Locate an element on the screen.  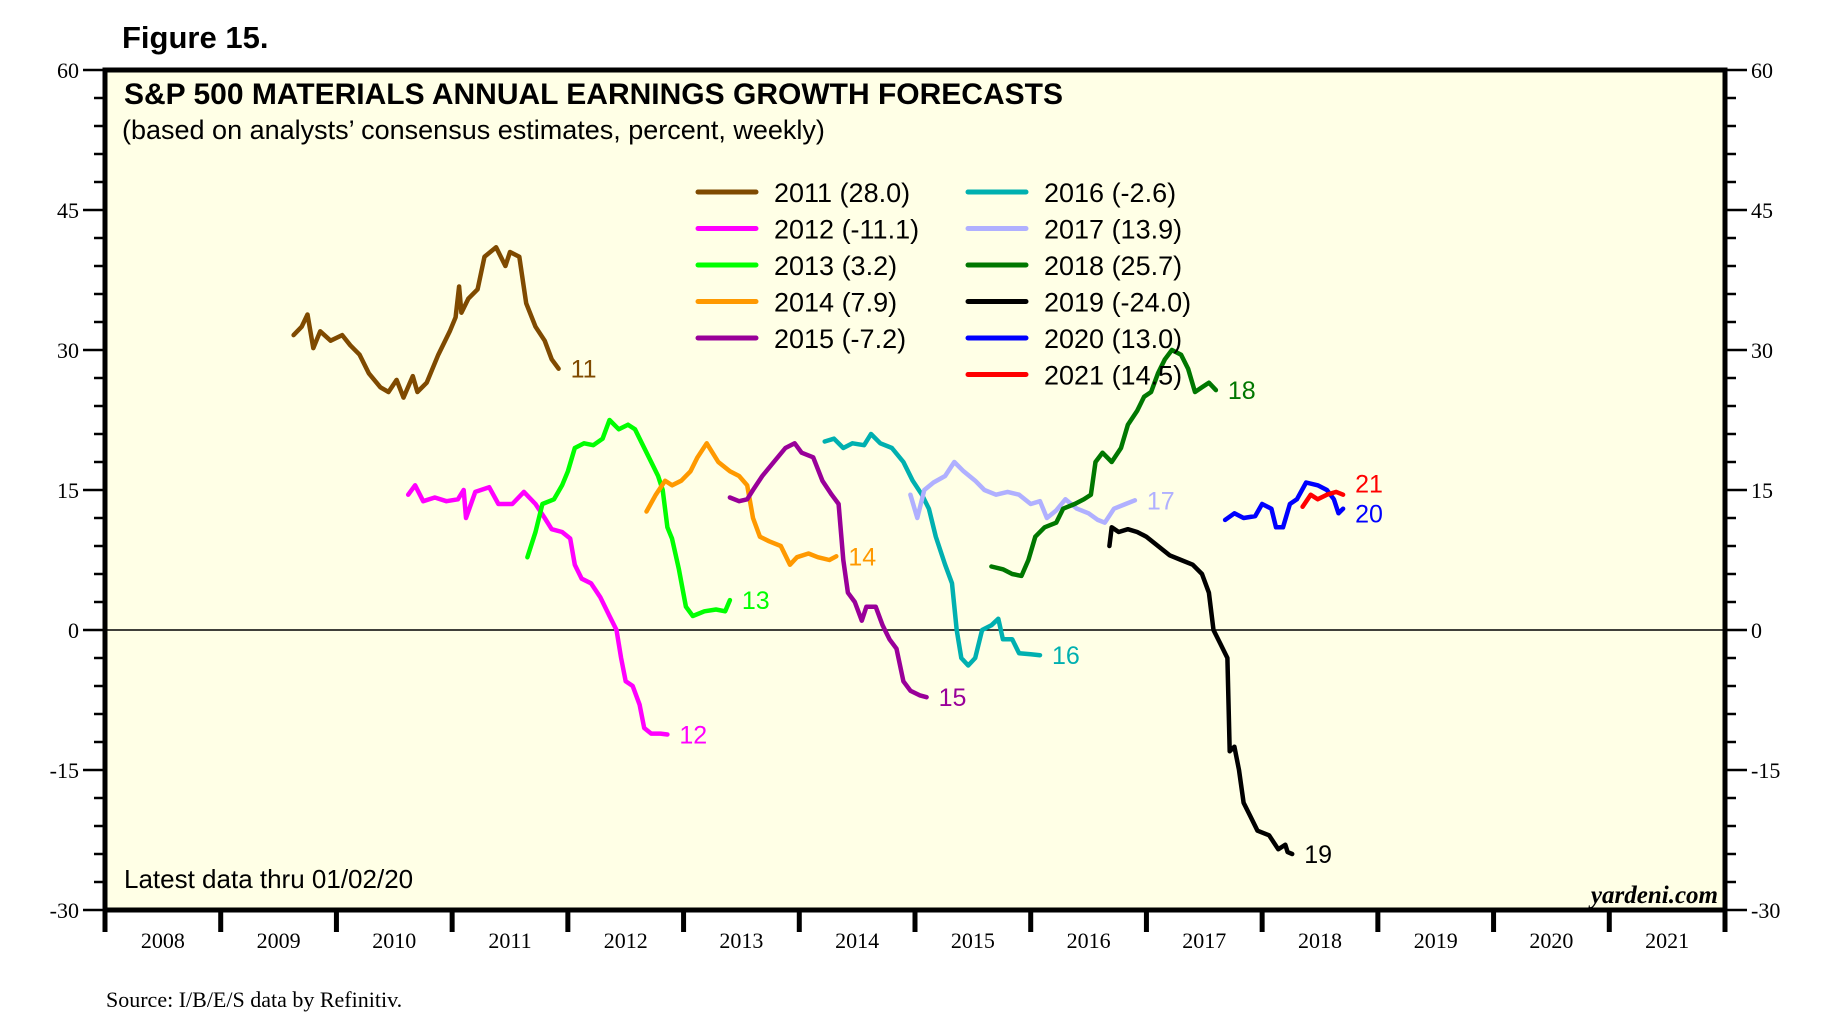
y-tick-label-right: 45 is located at coordinates (1762, 210).